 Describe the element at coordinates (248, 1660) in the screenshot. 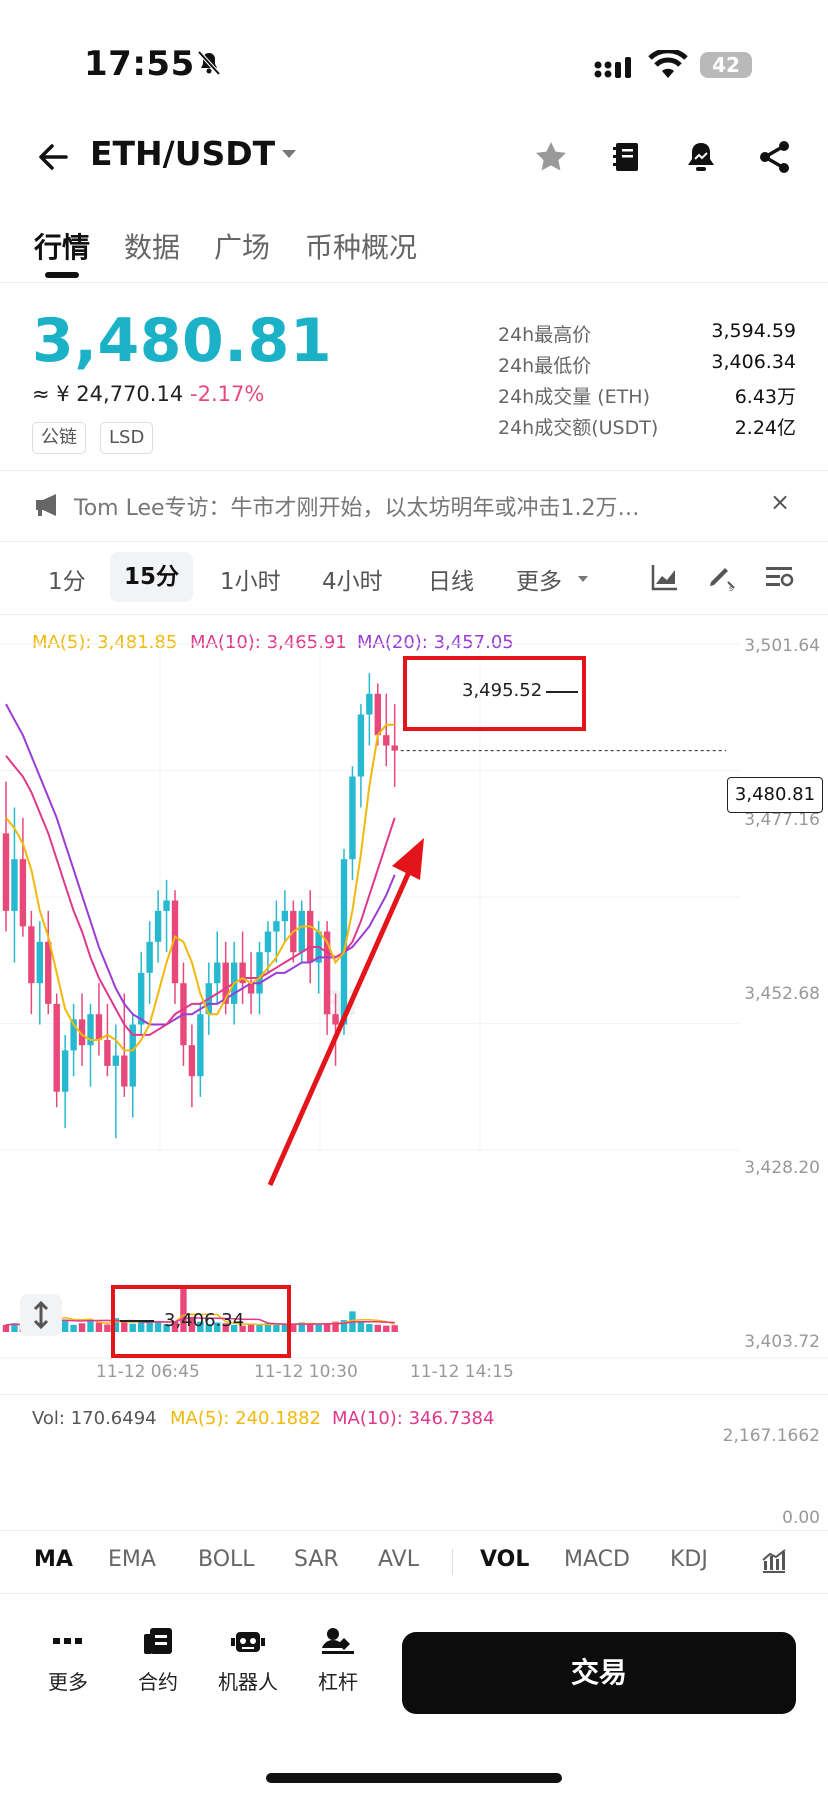

I see `bottom-nav-bot: 机器人` at that location.